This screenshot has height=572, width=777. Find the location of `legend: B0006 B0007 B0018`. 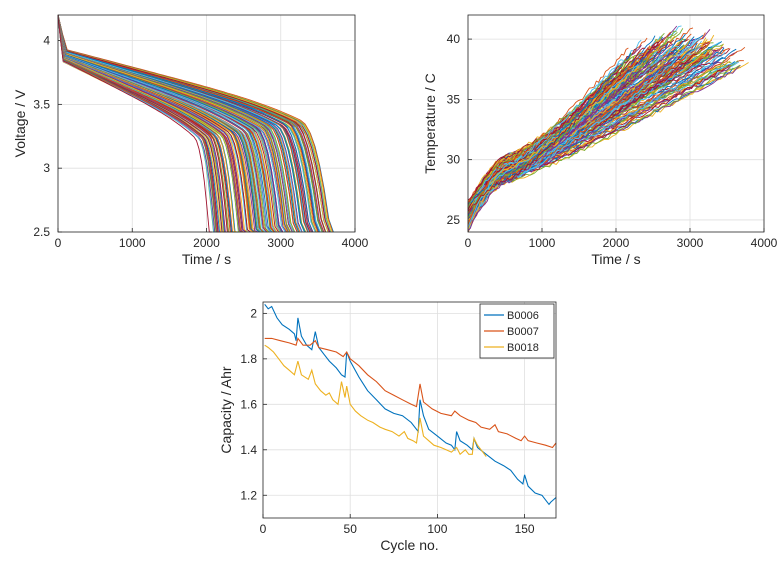

legend: B0006 B0007 B0018 is located at coordinates (517, 331).